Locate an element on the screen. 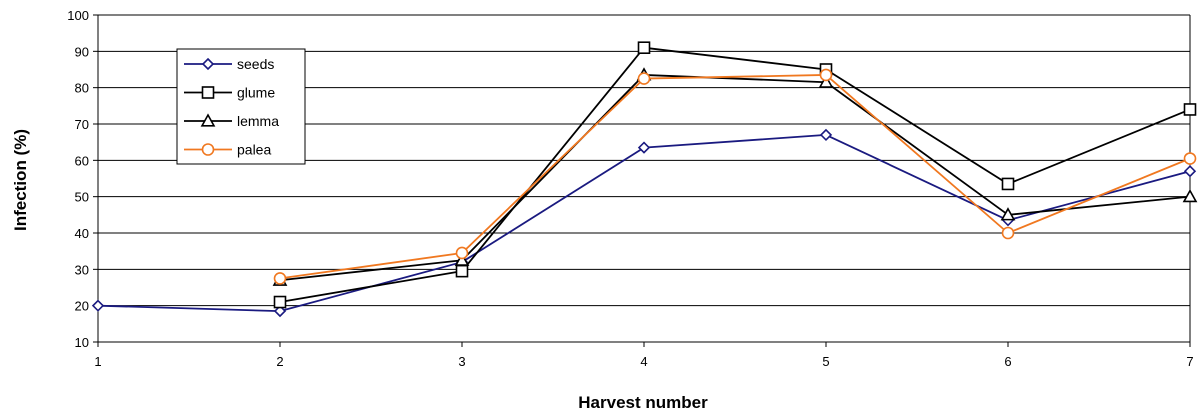 This screenshot has width=1198, height=419. y-tick-label: 100 is located at coordinates (78, 15).